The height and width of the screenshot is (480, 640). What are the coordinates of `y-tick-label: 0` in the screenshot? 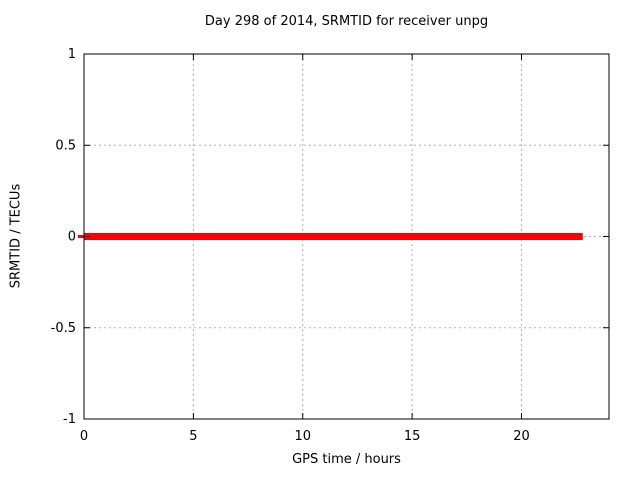 It's located at (72, 237).